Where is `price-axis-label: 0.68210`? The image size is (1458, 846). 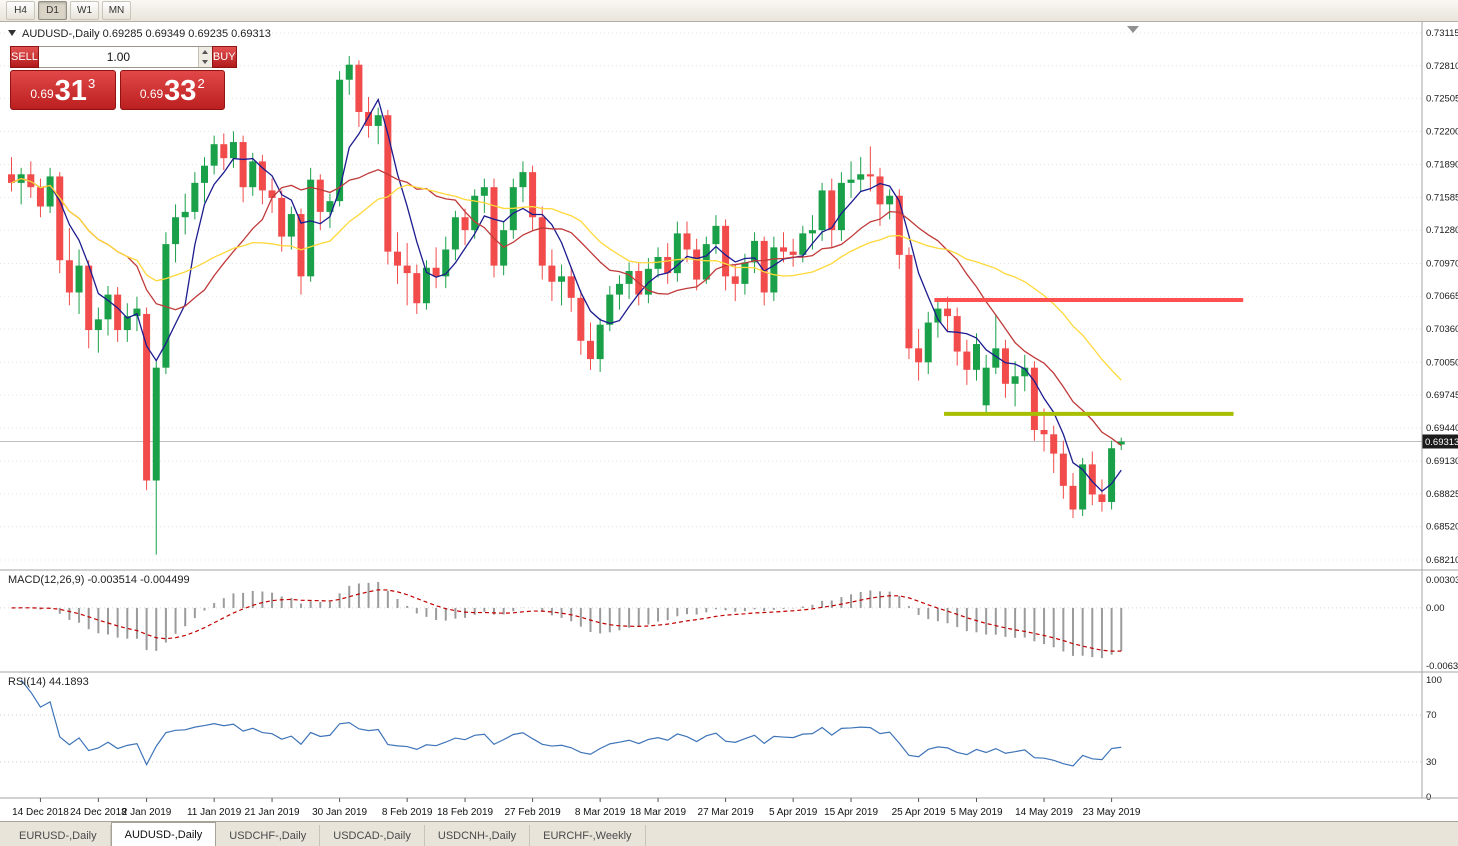 price-axis-label: 0.68210 is located at coordinates (1442, 560).